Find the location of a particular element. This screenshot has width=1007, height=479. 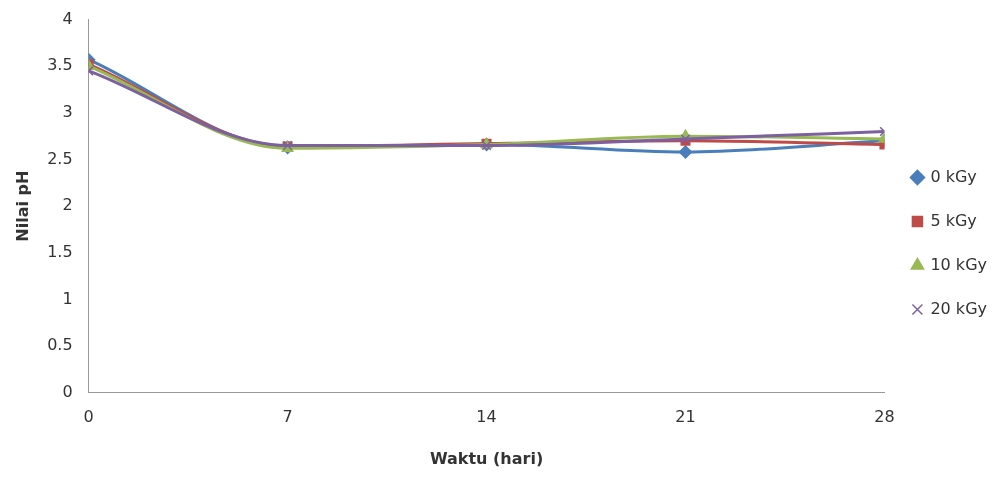

legend-label: 5 kGy is located at coordinates (953, 220).